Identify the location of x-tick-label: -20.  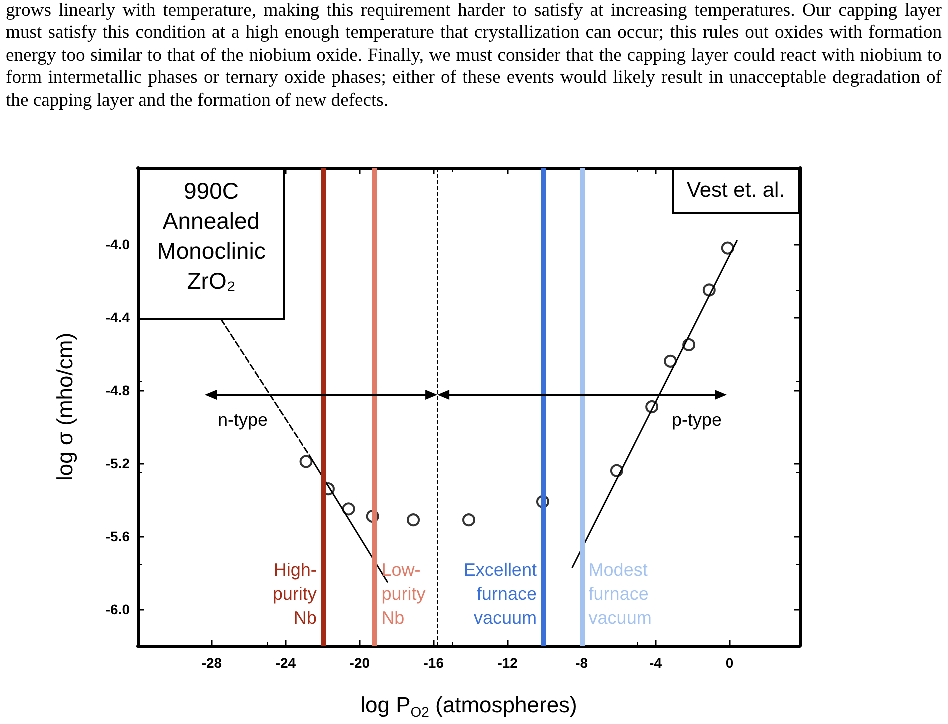
(360, 663).